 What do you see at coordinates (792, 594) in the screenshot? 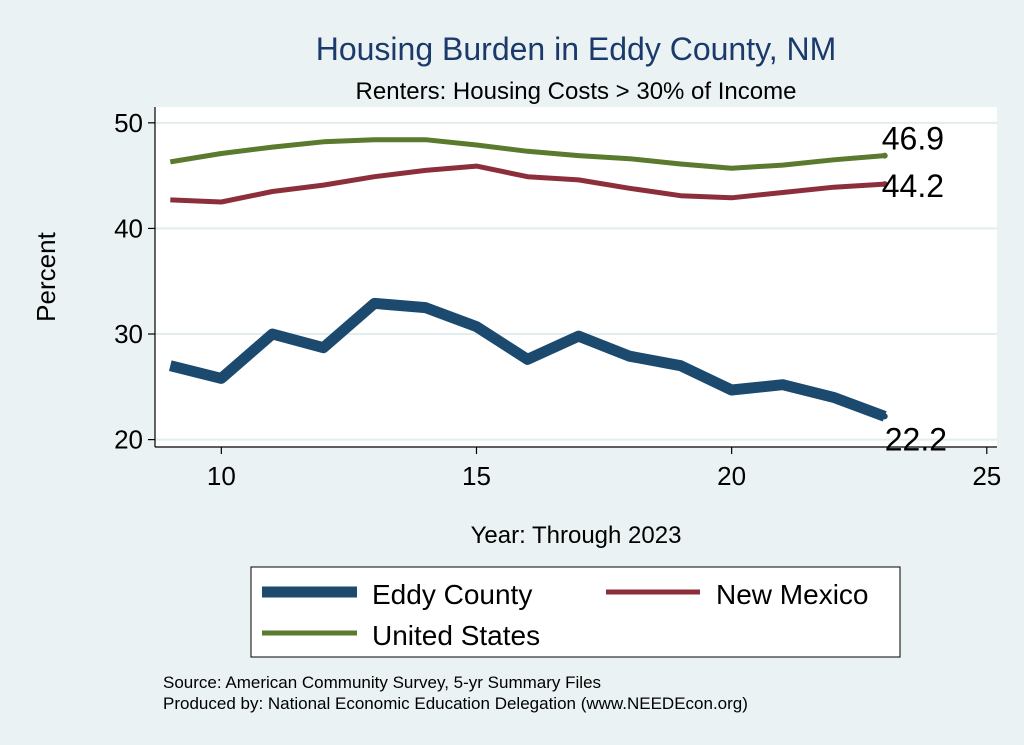
I see `legend-label-new-mexico: New Mexico` at bounding box center [792, 594].